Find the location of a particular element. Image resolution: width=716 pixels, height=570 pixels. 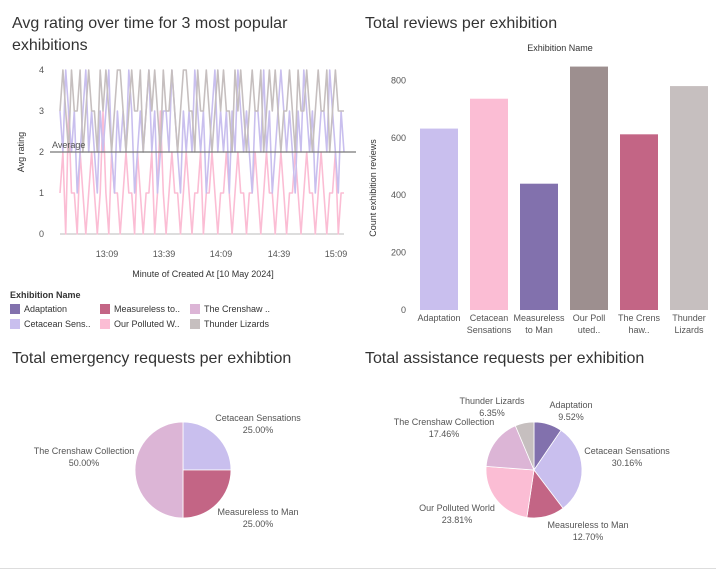

legend-item: Adaptation is located at coordinates (53, 309).